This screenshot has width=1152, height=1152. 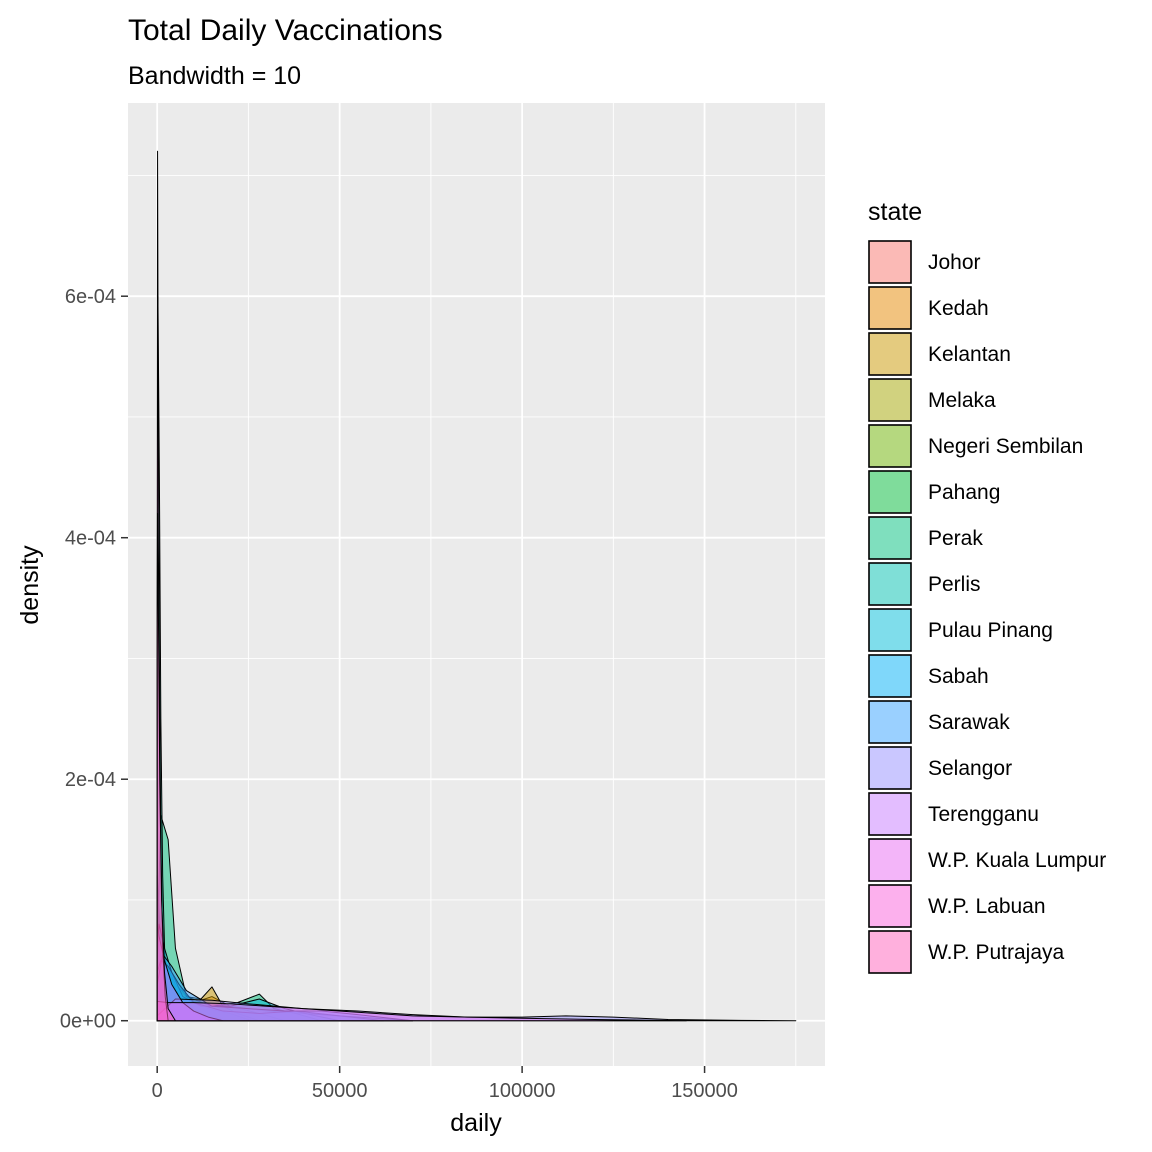 I want to click on chart-subtitle: Bandwidth = 10, so click(x=214, y=76).